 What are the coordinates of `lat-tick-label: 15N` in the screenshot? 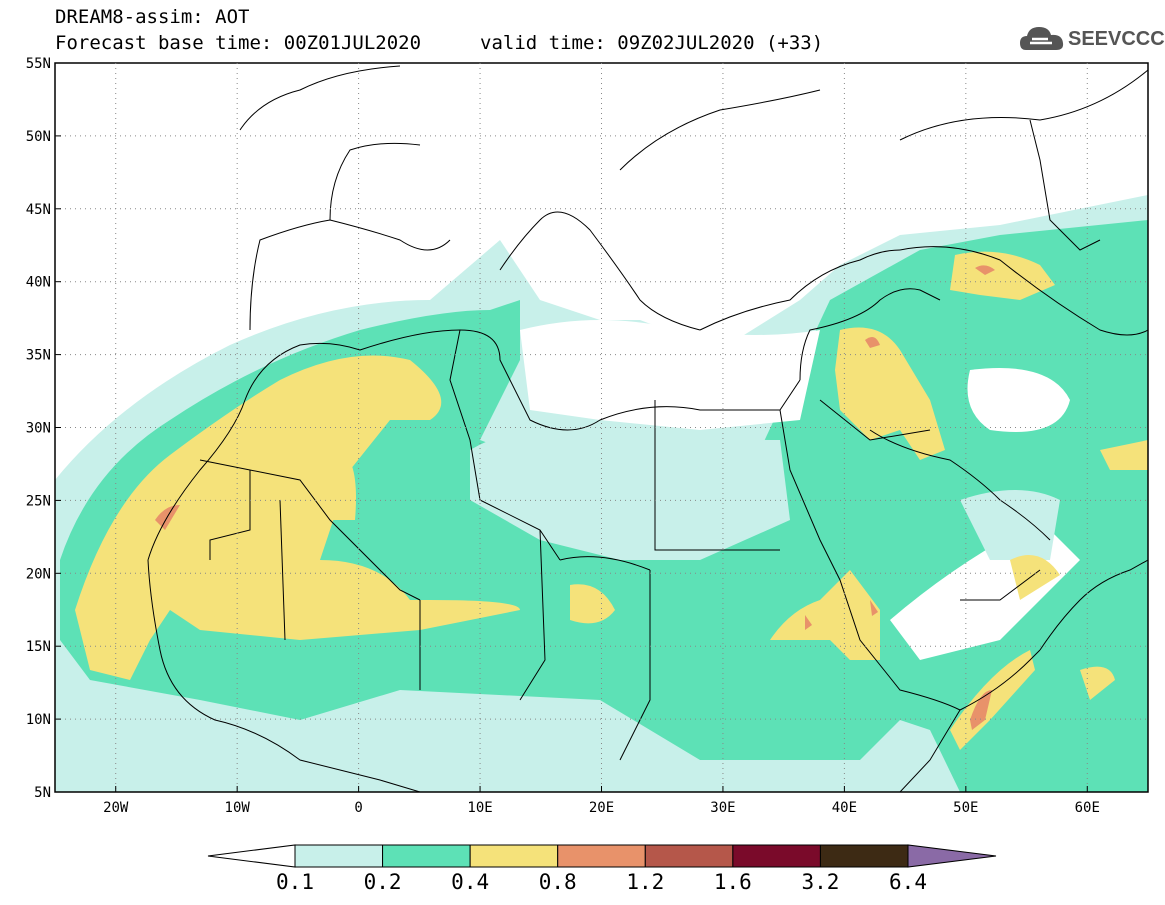 It's located at (38, 647).